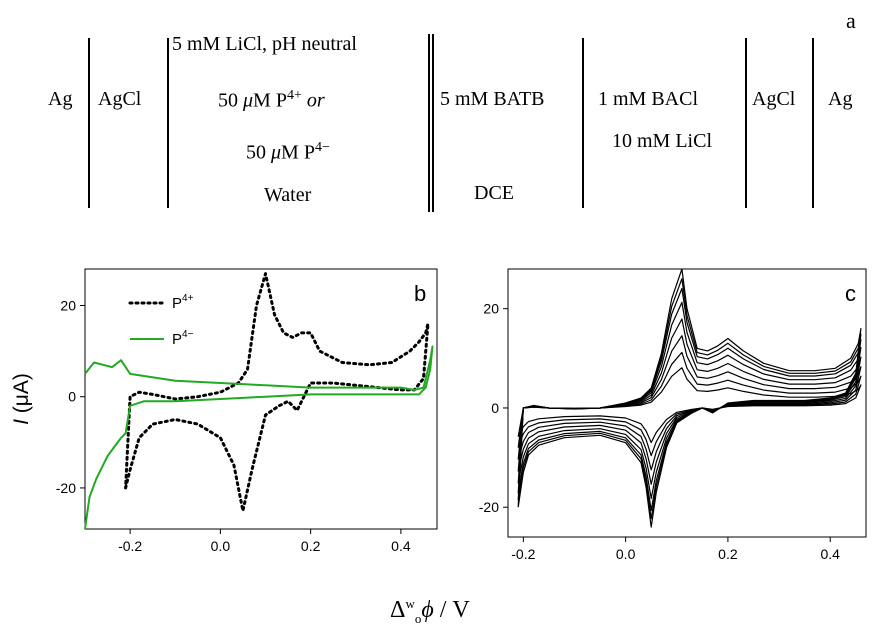 This screenshot has height=637, width=879. Describe the element at coordinates (830, 554) in the screenshot. I see `c-xtick-label: 0.4` at that location.